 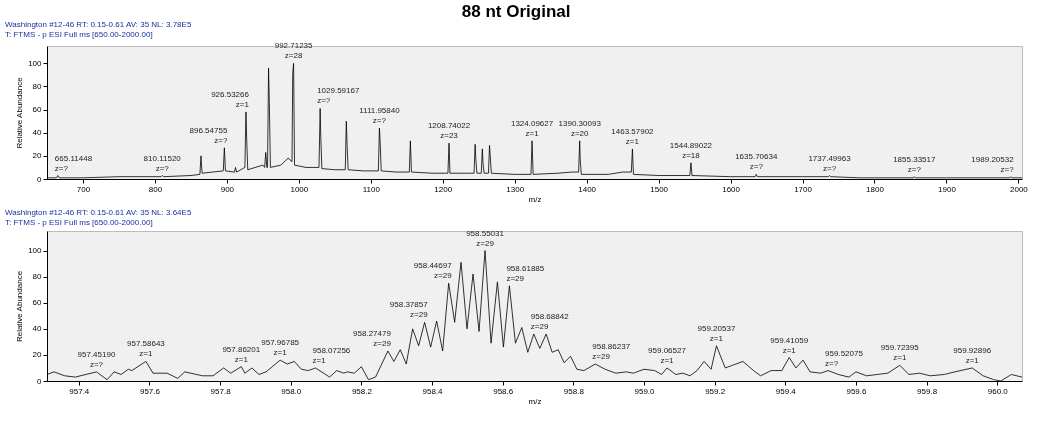 What do you see at coordinates (691, 150) in the screenshot?
I see `annotation: 1544.89022 z=18` at bounding box center [691, 150].